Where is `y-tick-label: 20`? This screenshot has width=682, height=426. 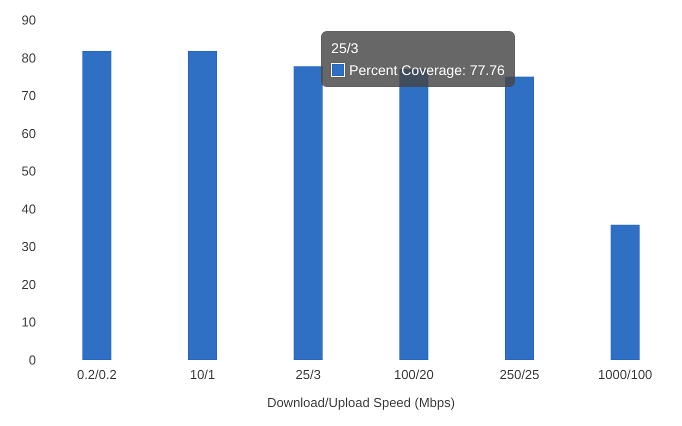 y-tick-label: 20 is located at coordinates (29, 284).